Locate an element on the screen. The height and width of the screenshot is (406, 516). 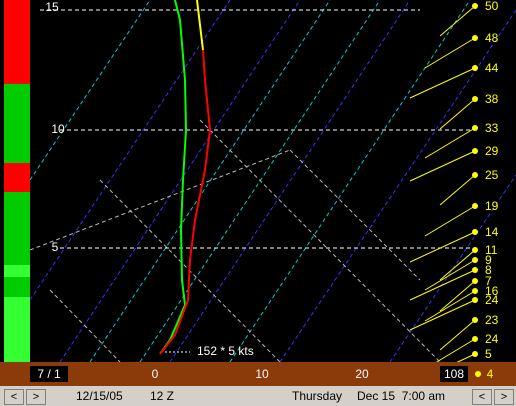
wind-speed: 11 is located at coordinates (491, 250).